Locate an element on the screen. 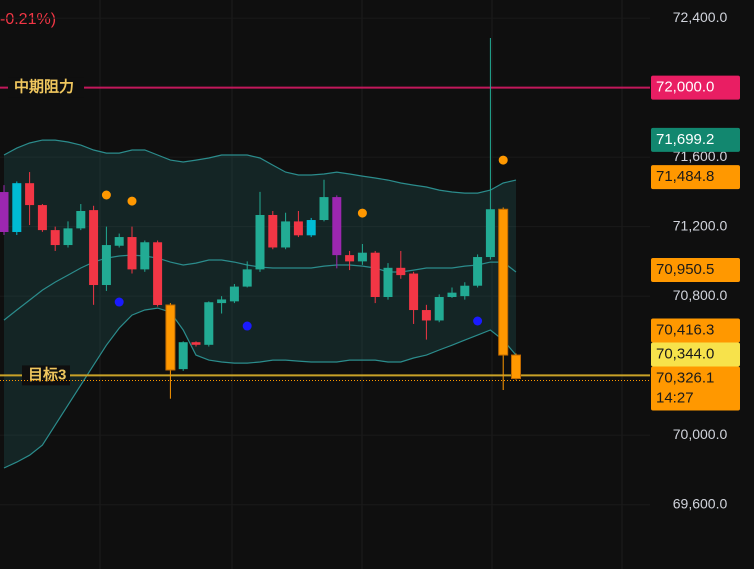 Image resolution: width=754 pixels, height=569 pixels. level-label-bg is located at coordinates (46, 87).